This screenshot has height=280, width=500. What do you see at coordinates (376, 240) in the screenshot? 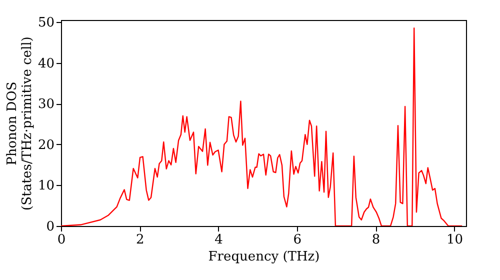
I see `x-tick-label: 8` at bounding box center [376, 240].